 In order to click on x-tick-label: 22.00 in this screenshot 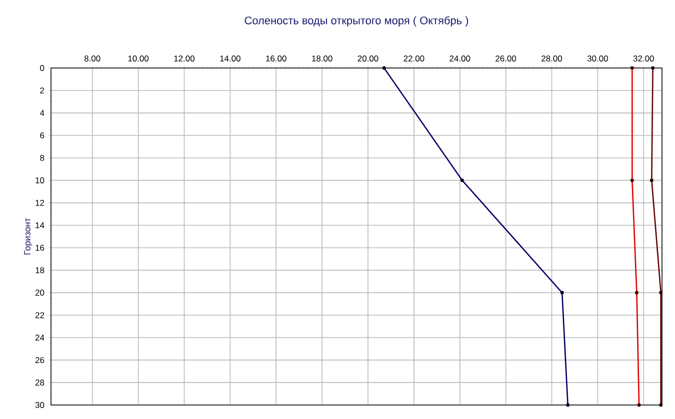, I will do `click(414, 58)`.